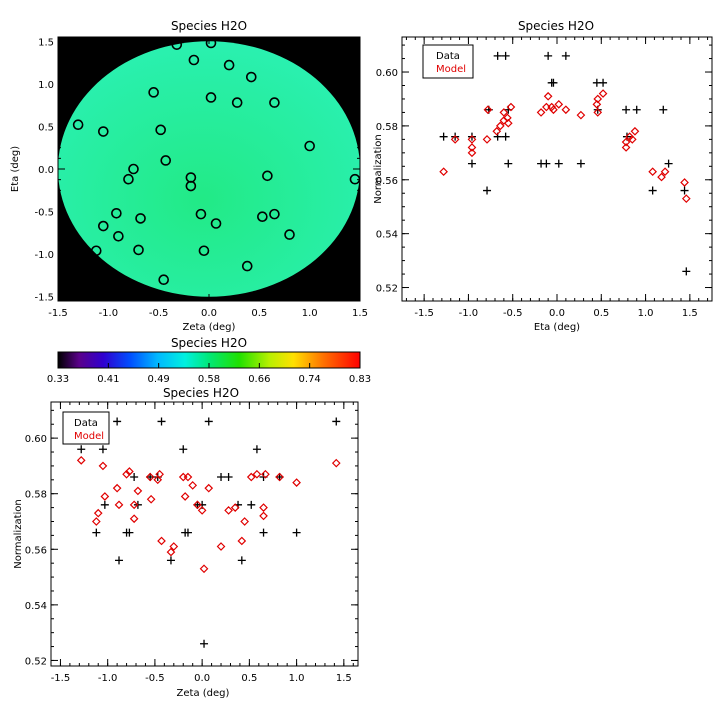  What do you see at coordinates (556, 26) in the screenshot?
I see `eta-plot-title: Species H2O` at bounding box center [556, 26].